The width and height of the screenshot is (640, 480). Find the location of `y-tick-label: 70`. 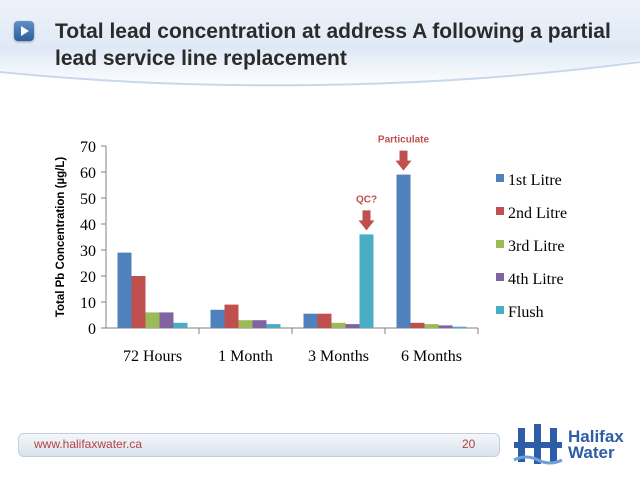

y-tick-label: 70 is located at coordinates (88, 147).